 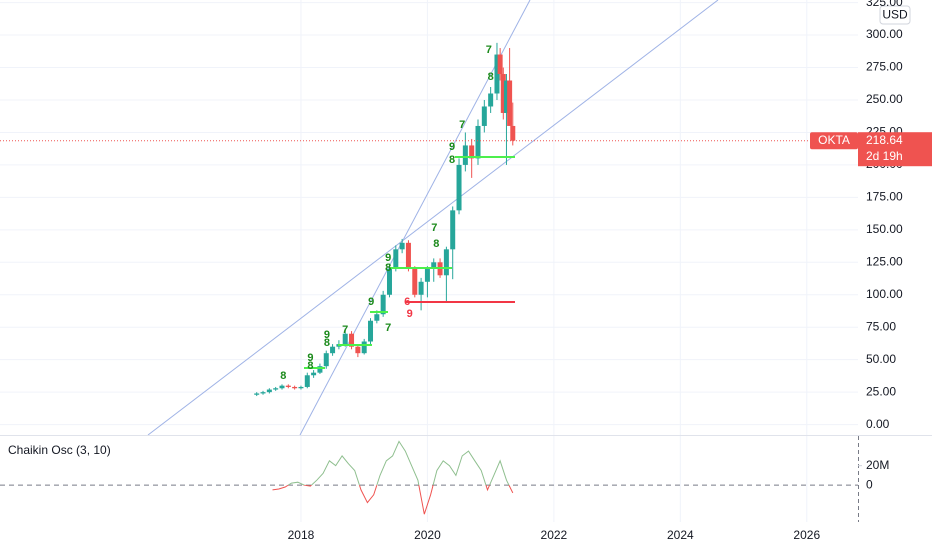 What do you see at coordinates (884, 261) in the screenshot?
I see `y-tick-label: 125.00` at bounding box center [884, 261].